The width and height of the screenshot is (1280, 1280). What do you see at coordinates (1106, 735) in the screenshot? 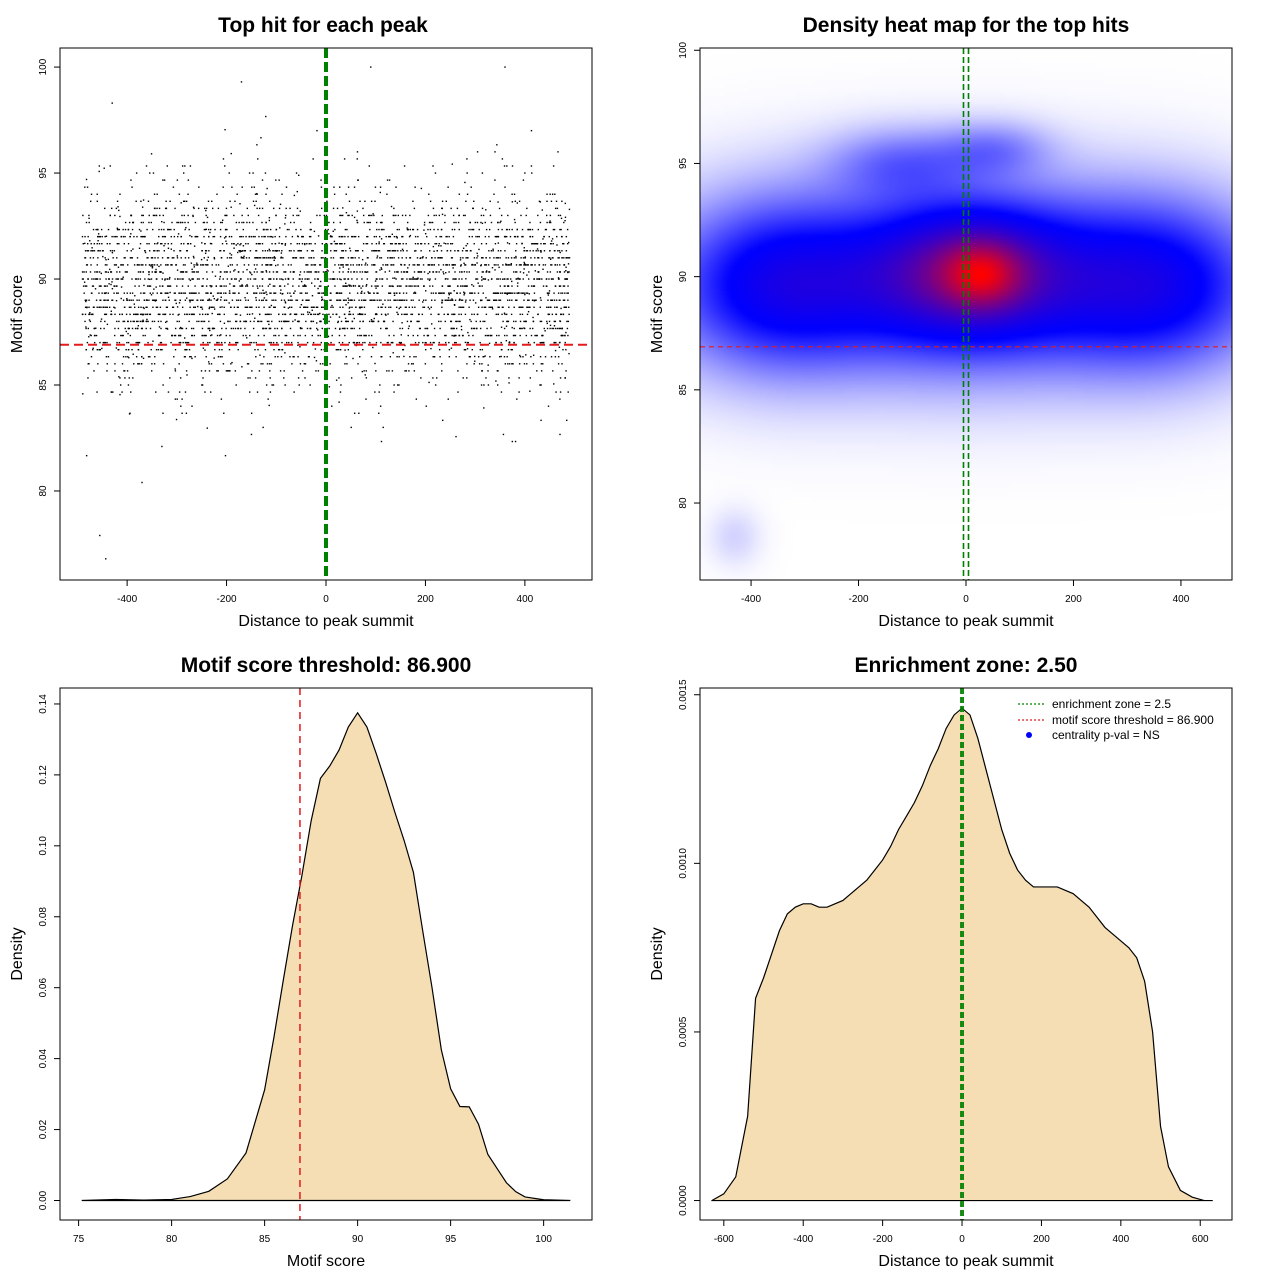
I see `legend-centrality-label: centrality p-val = NS` at bounding box center [1106, 735].